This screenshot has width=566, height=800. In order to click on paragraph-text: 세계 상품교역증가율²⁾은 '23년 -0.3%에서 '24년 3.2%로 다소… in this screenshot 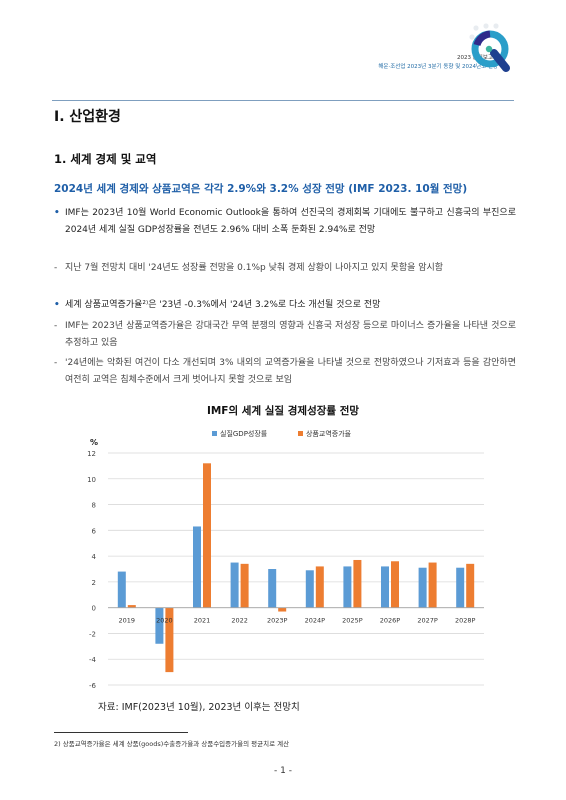, I will do `click(223, 305)`.